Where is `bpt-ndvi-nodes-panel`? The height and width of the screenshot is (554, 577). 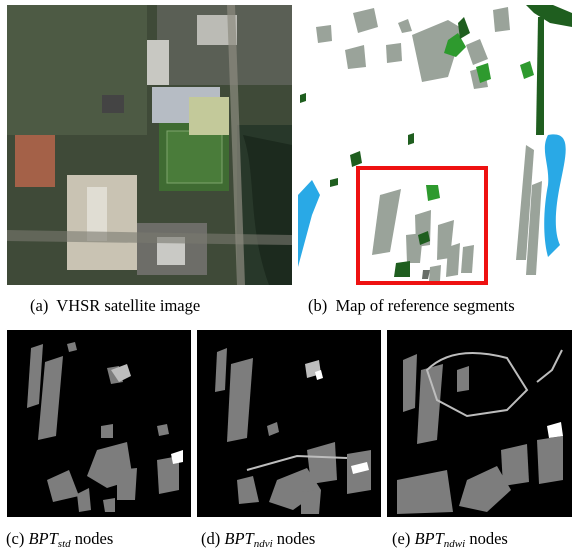 bpt-ndvi-nodes-panel is located at coordinates (289, 423).